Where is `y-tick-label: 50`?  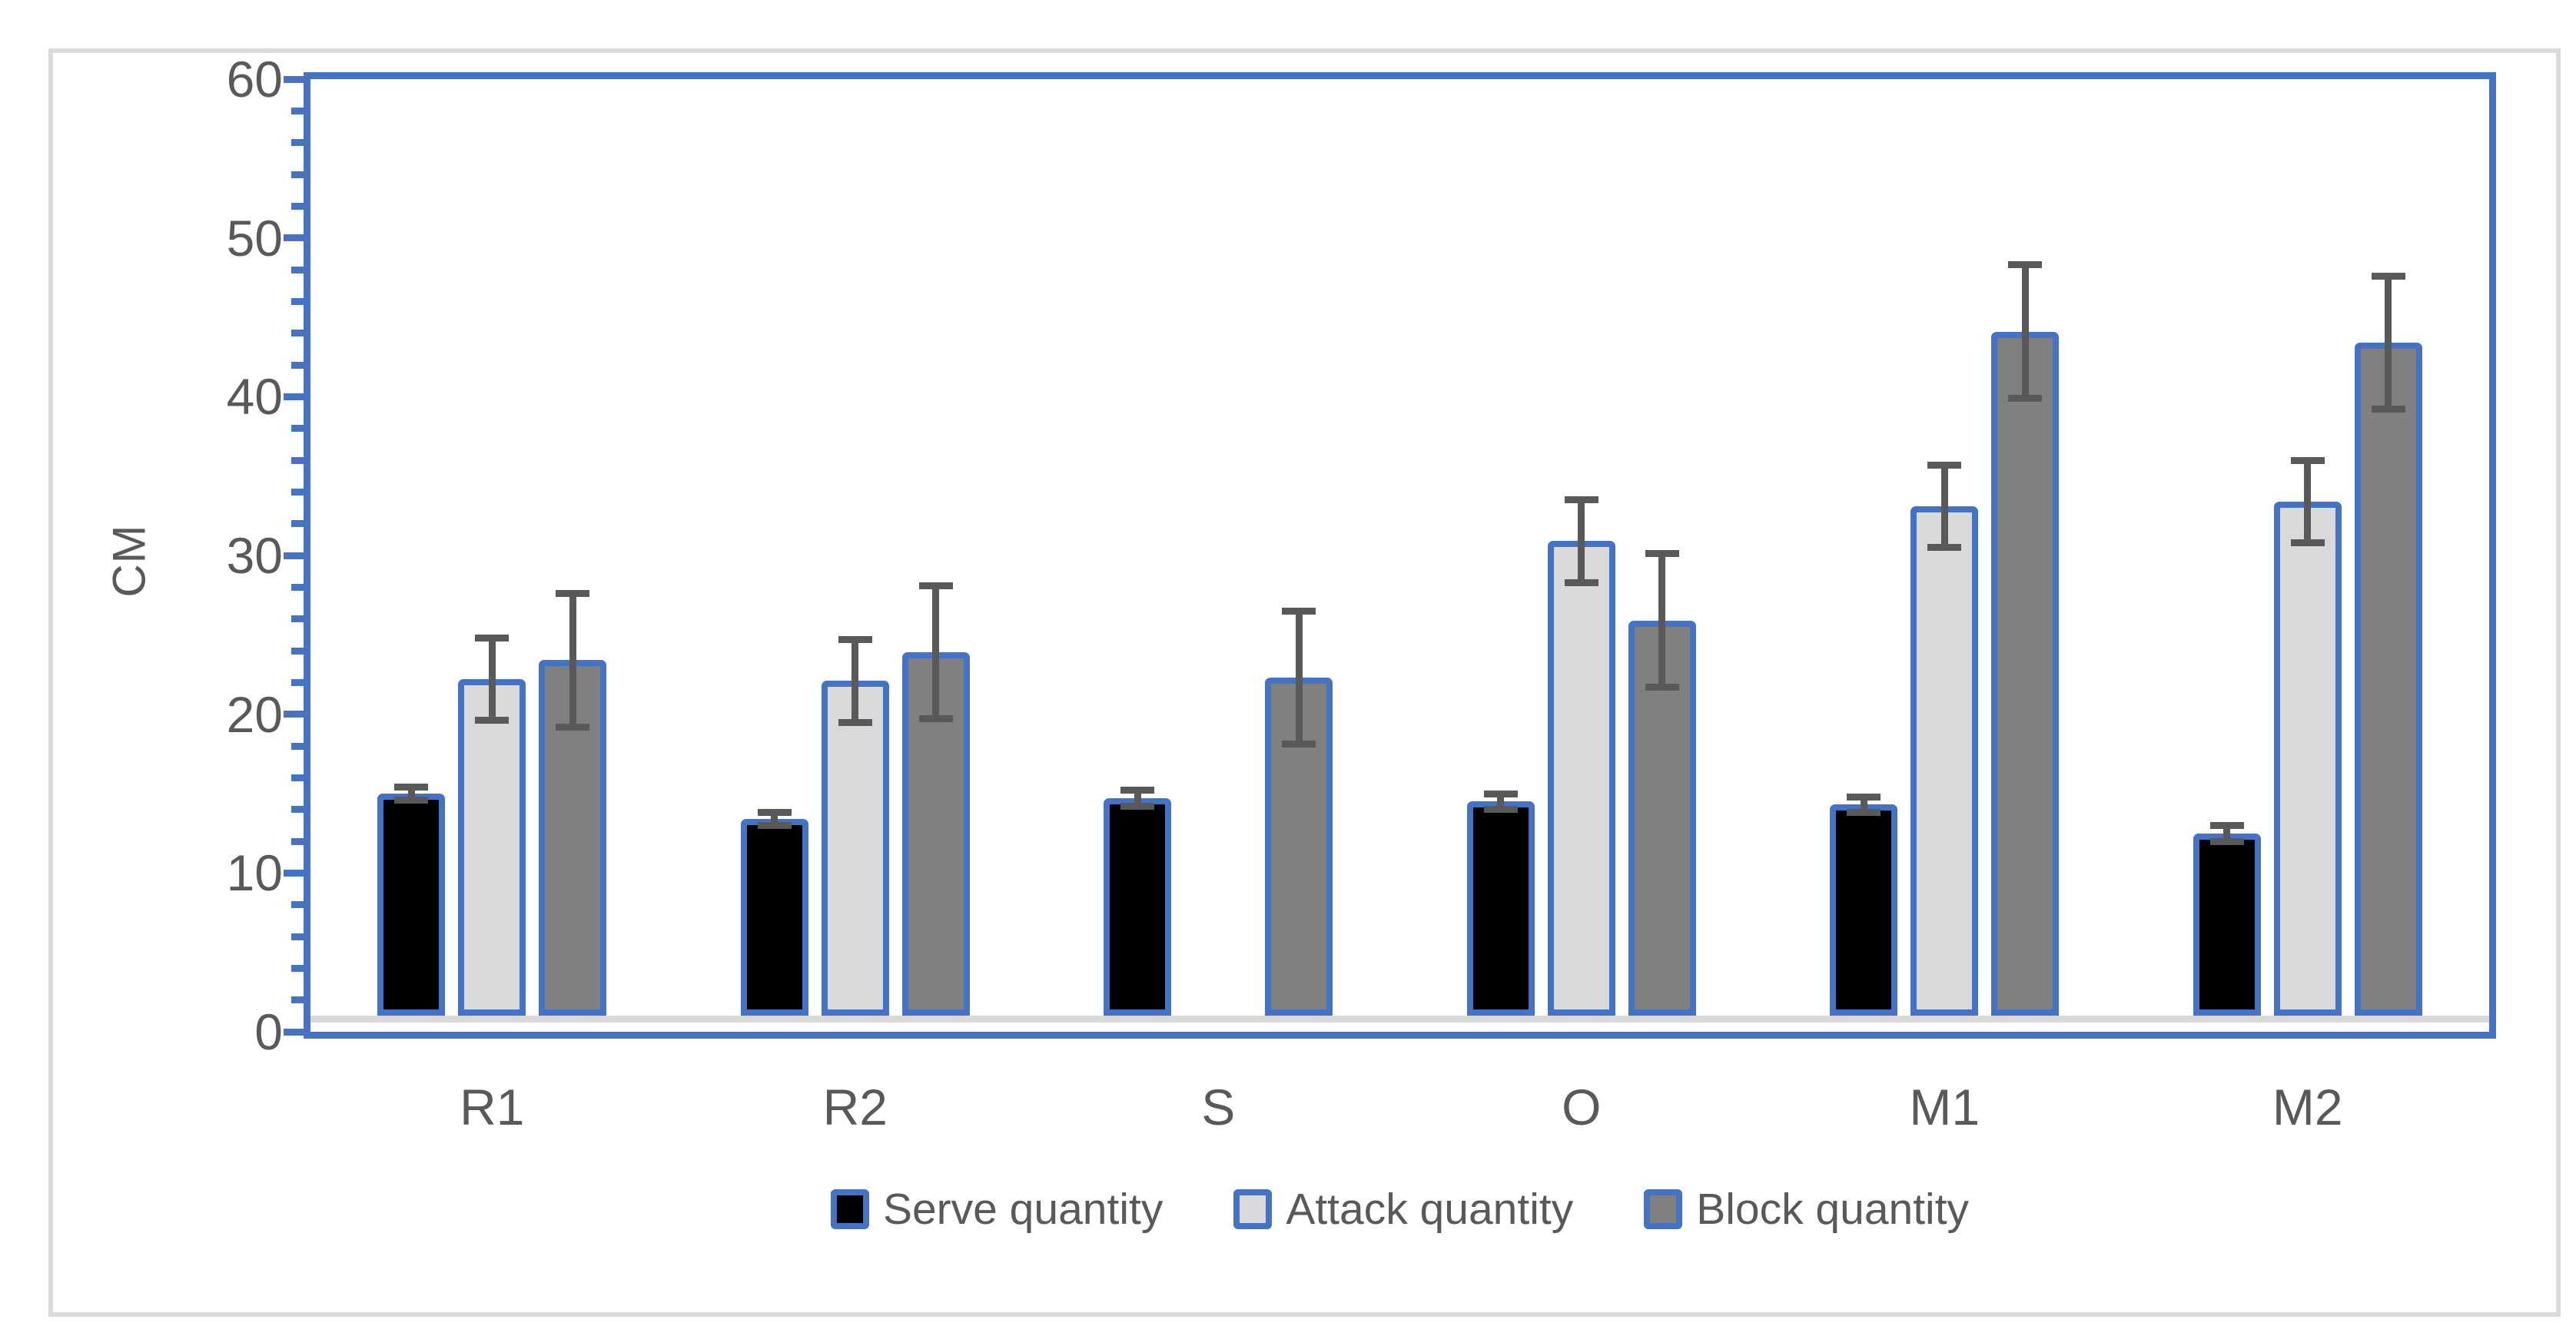
y-tick-label: 50 is located at coordinates (255, 238).